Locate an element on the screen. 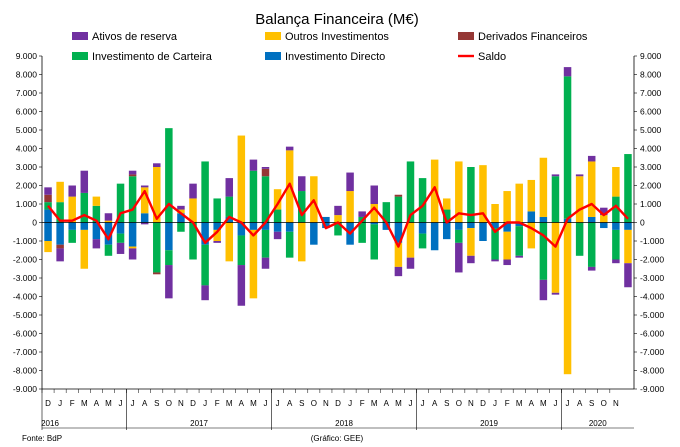  y-tick-label: 8.000 is located at coordinates (651, 75).